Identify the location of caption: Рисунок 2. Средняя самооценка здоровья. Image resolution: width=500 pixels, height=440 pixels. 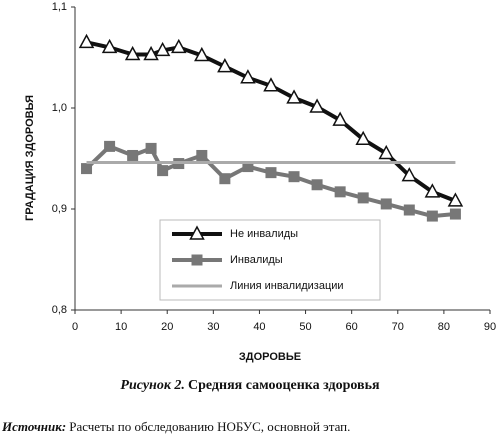
(250, 385).